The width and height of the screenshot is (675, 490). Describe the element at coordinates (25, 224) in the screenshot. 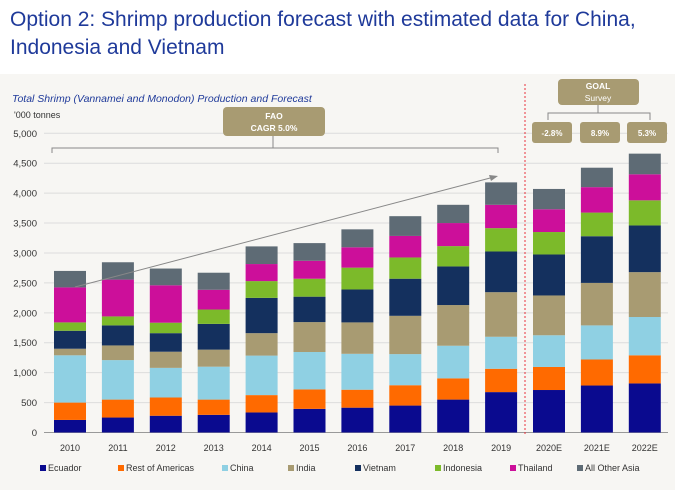

I see `y-tick-label: 3,500` at that location.